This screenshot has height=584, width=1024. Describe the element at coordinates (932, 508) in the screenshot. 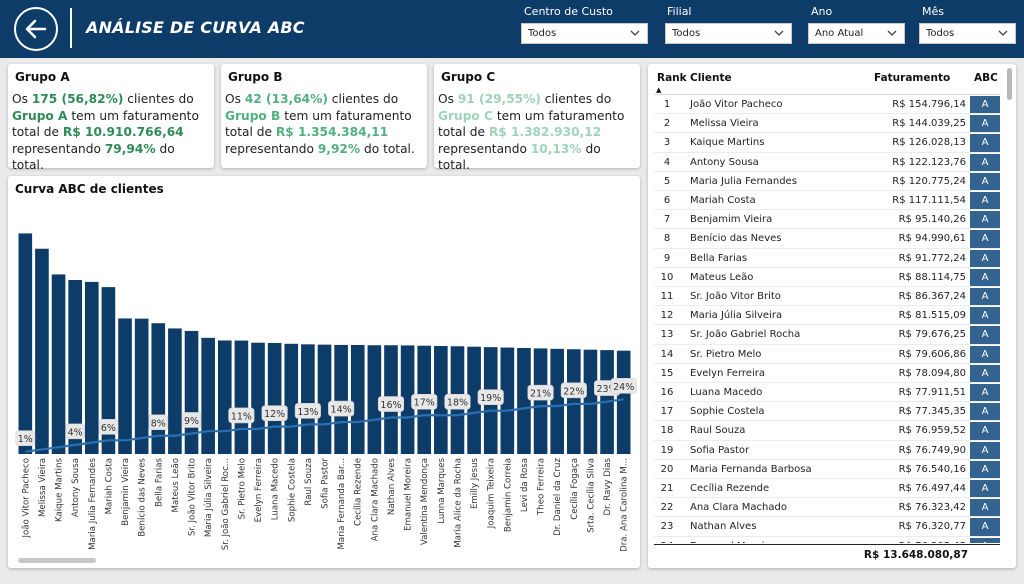

I see `faturamento-cell: R$ 76.323,42` at that location.